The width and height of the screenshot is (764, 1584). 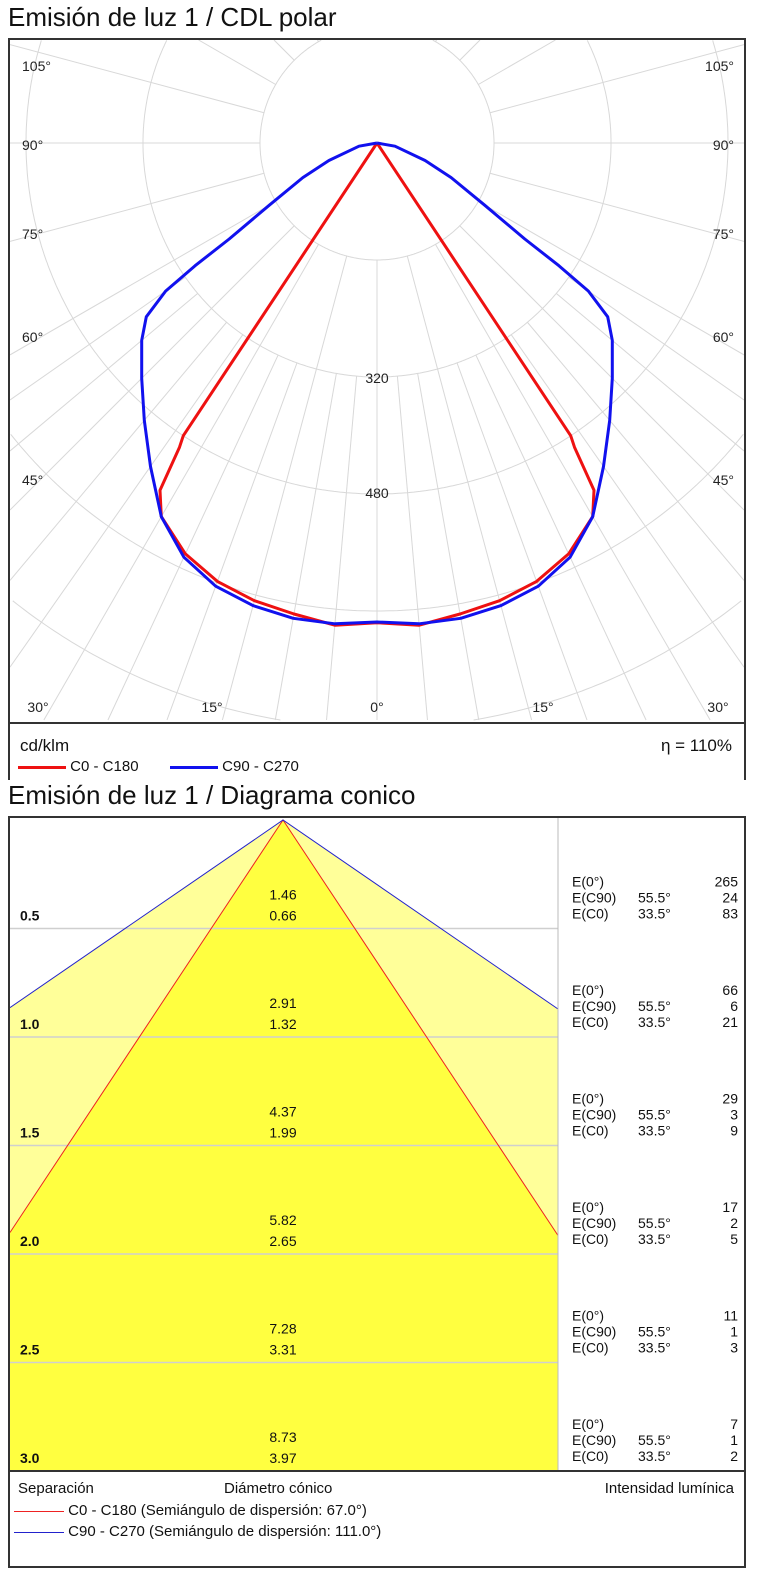 I want to click on conic-title: Emisión de luz 1 / Diagrama conico, so click(x=212, y=795).